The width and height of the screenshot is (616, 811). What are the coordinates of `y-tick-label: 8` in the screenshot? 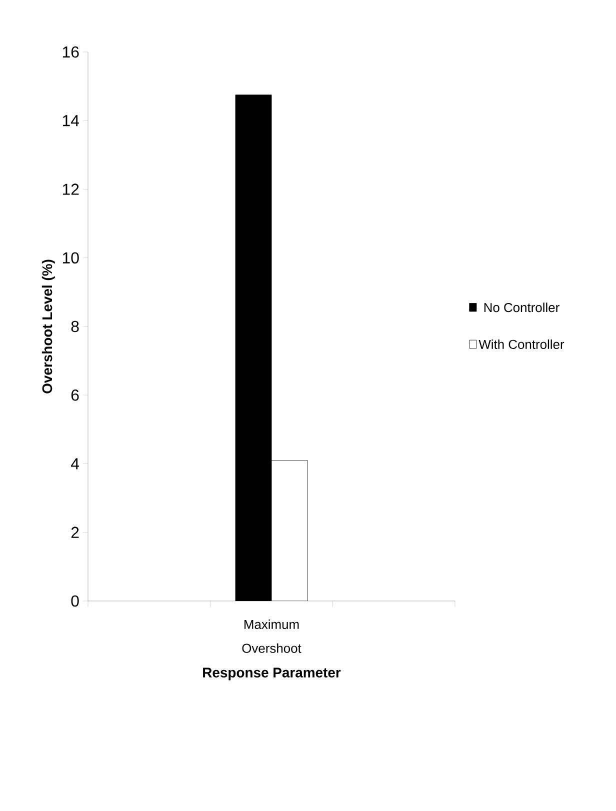 It's located at (75, 326).